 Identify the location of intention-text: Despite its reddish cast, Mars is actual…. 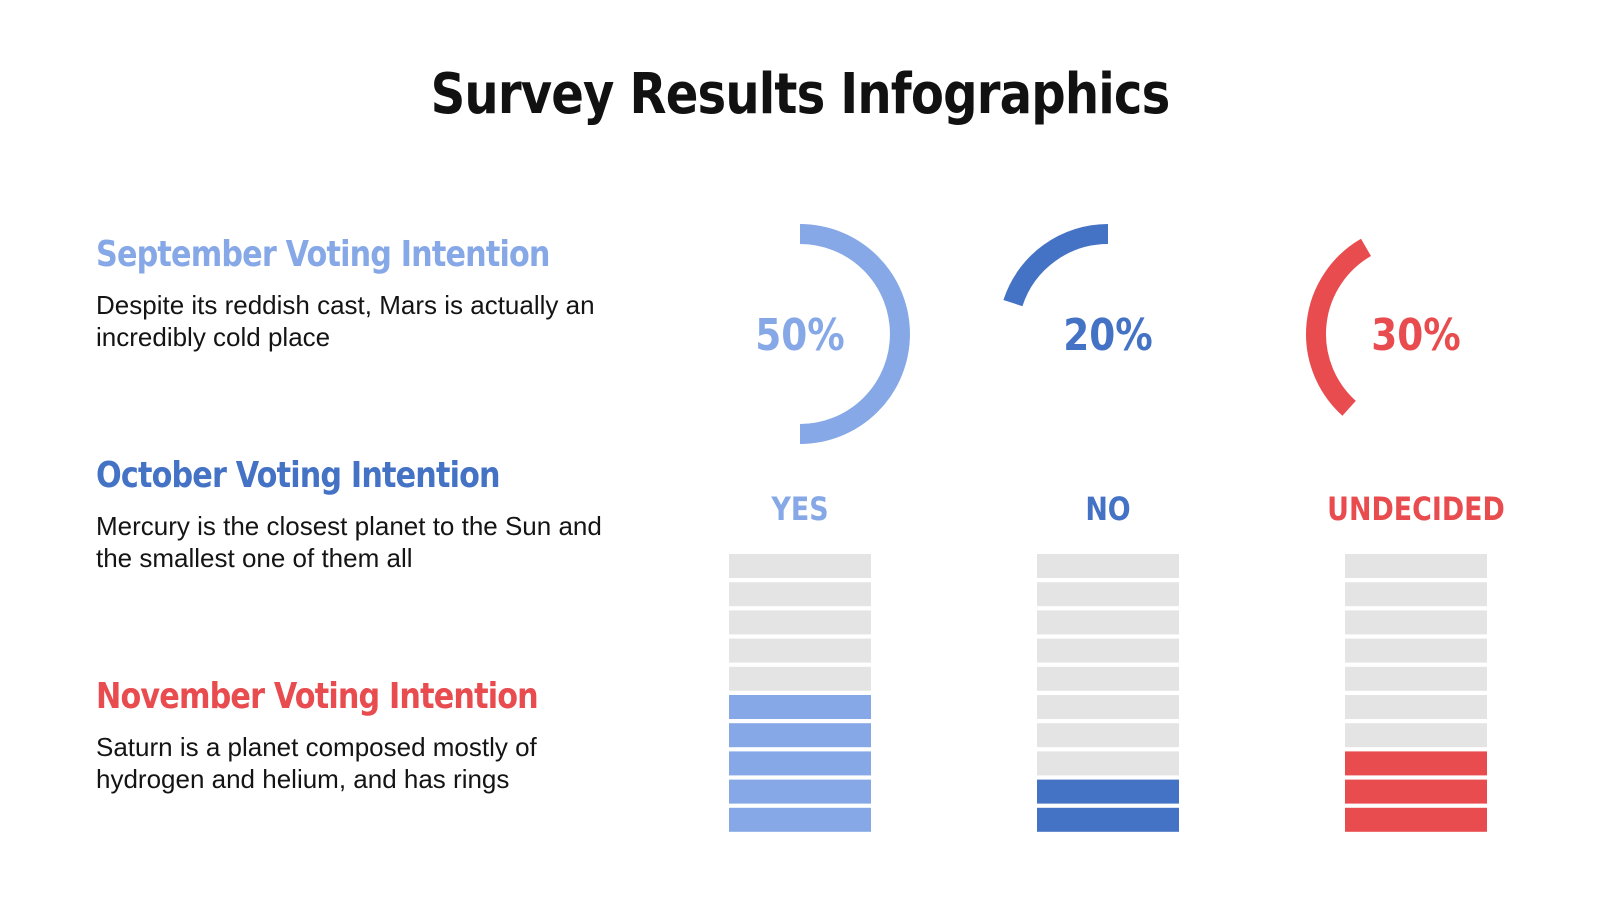
(345, 321).